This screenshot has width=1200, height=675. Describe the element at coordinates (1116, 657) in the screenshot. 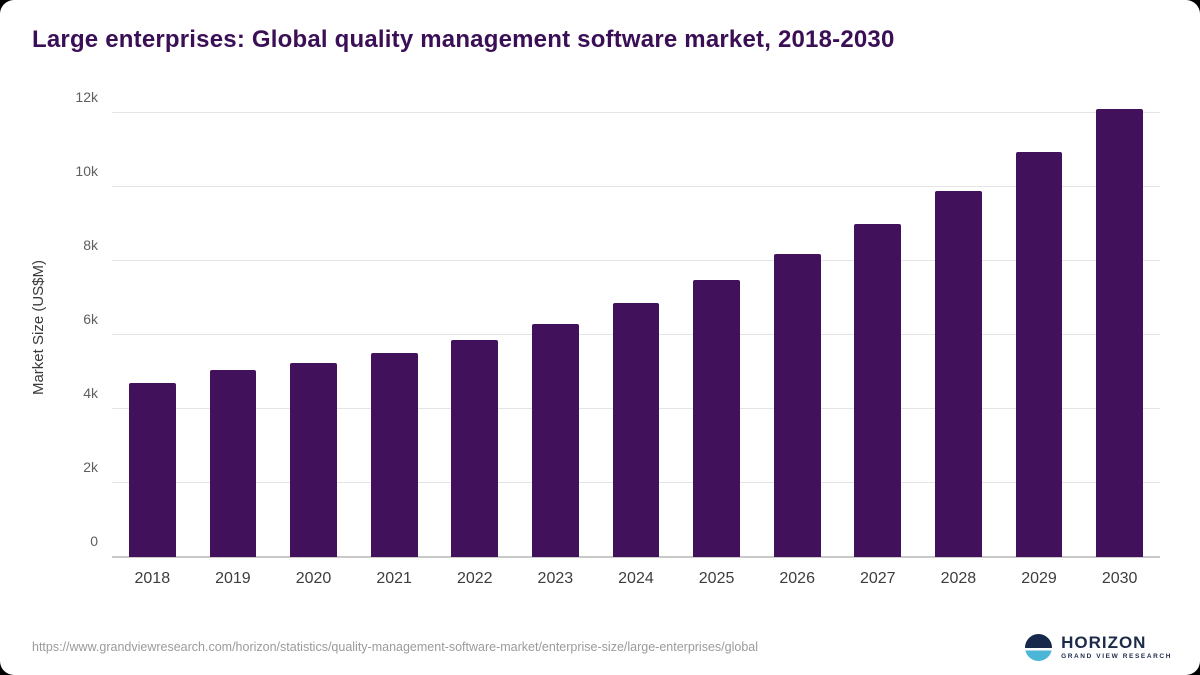

I see `logo-subtitle: GRAND VIEW RESEARCH` at that location.